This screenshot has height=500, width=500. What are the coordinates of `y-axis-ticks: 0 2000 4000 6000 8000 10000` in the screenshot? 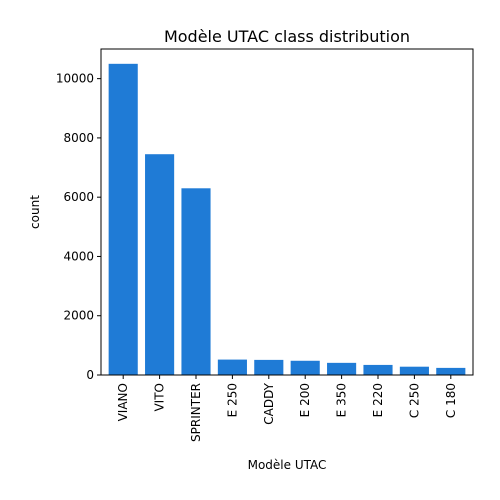 It's located at (78, 227).